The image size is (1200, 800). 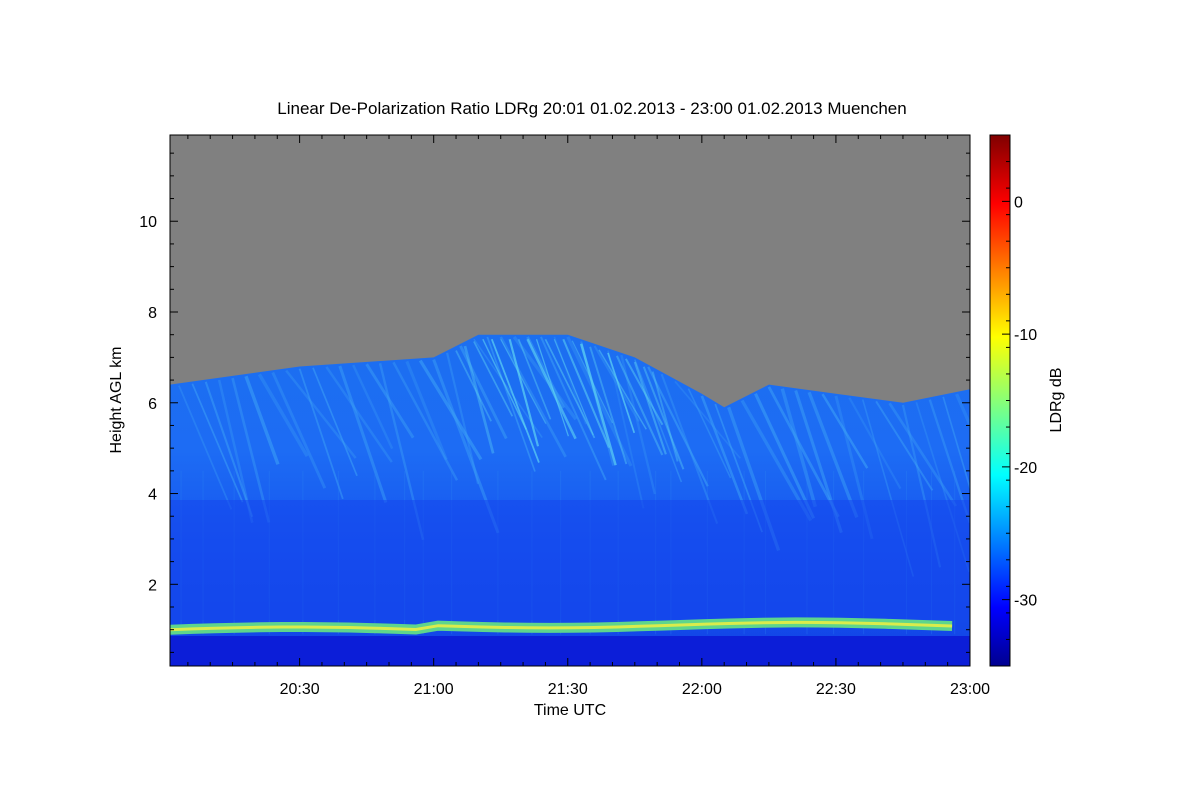 I want to click on y-tick-label: 8, so click(x=152, y=313).